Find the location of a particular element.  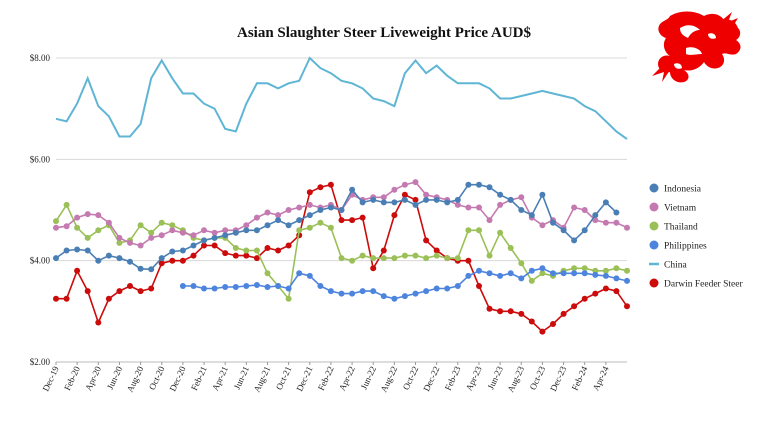

x-tick-label: Dec-19 is located at coordinates (51, 378).